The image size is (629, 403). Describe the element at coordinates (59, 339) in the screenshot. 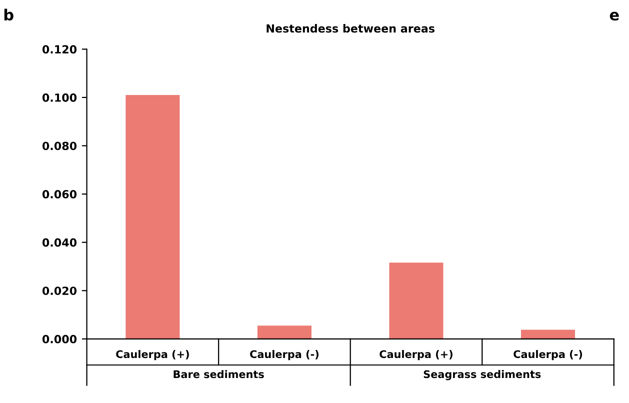

I see `y-tick-label: 0.000` at that location.